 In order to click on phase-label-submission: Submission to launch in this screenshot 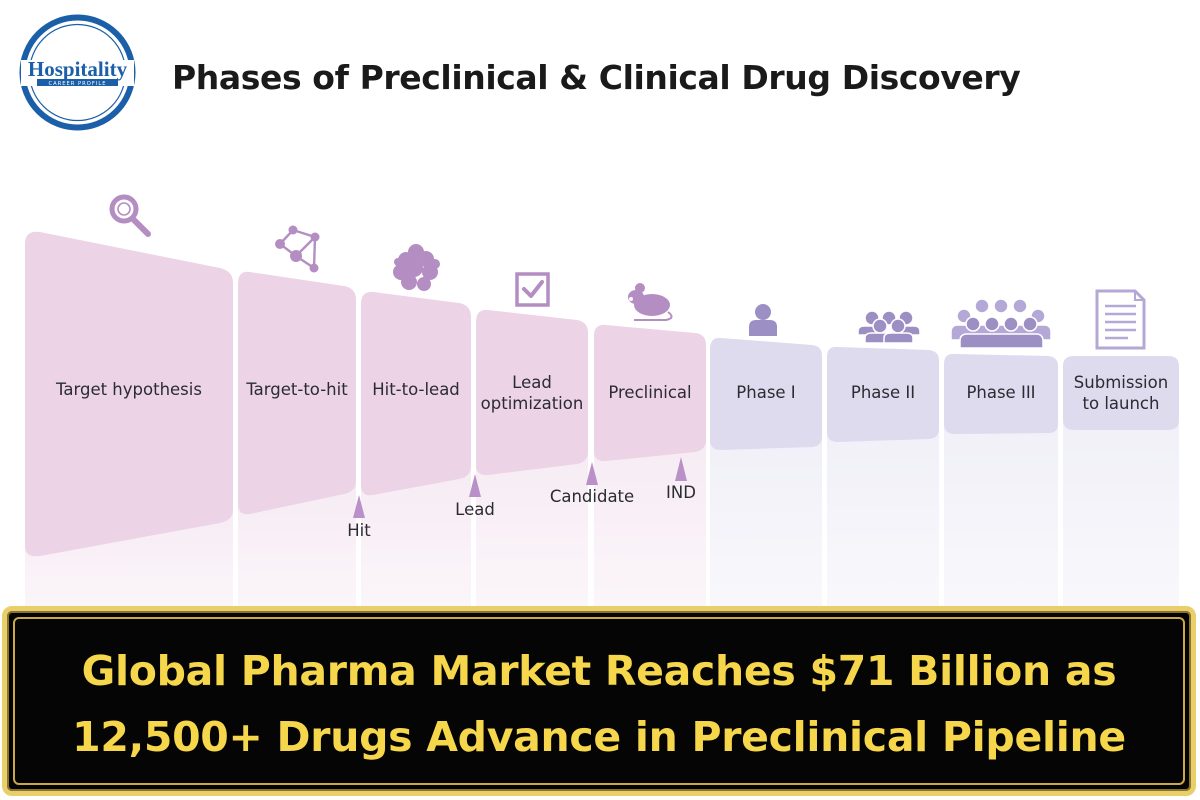, I will do `click(1121, 393)`.